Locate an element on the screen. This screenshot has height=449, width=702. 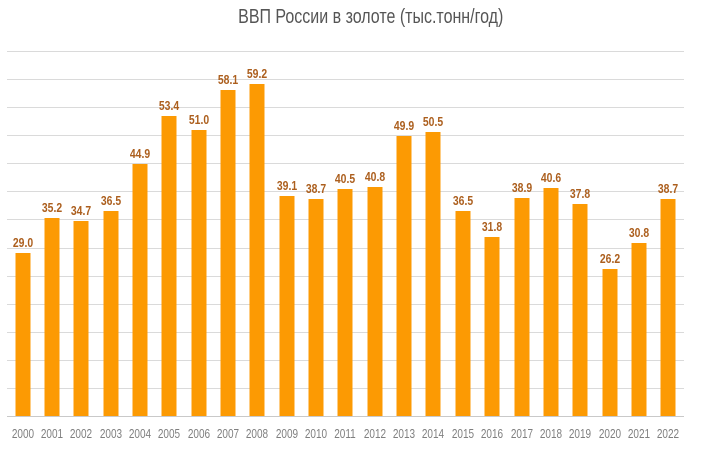
bar-value-label: 40.6 is located at coordinates (550, 178).